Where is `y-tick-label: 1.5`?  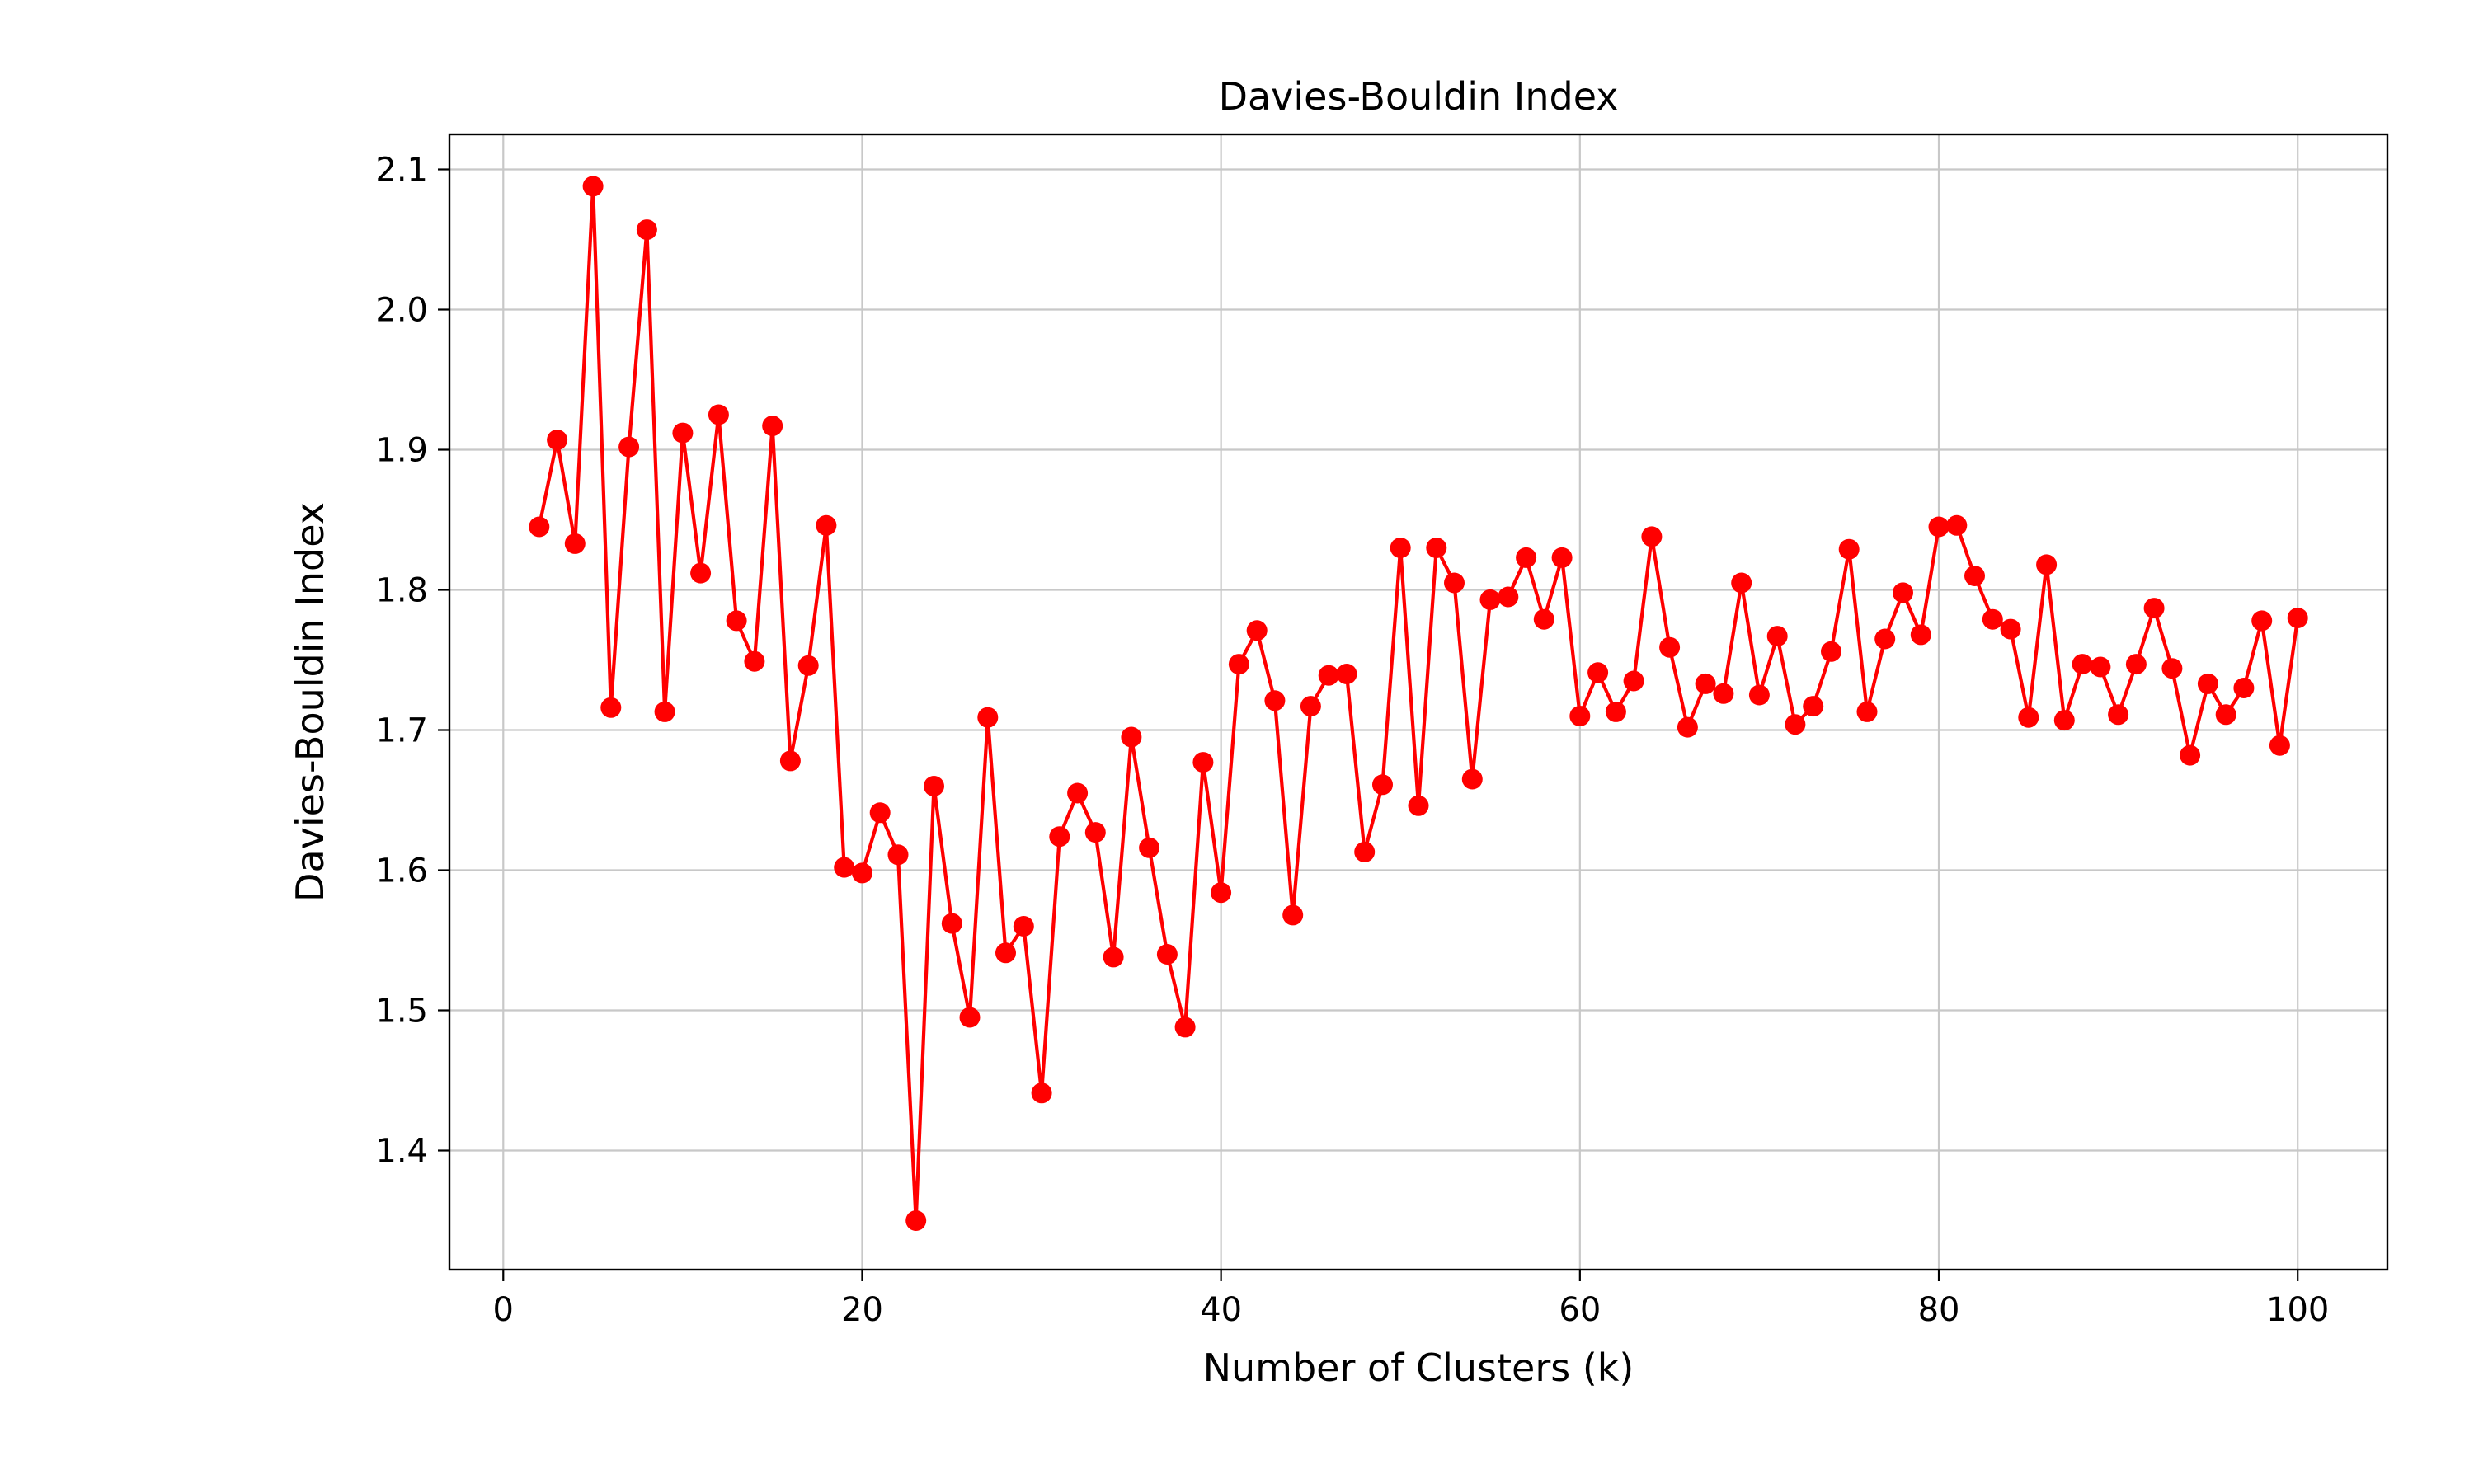
y-tick-label: 1.5 is located at coordinates (401, 1012).